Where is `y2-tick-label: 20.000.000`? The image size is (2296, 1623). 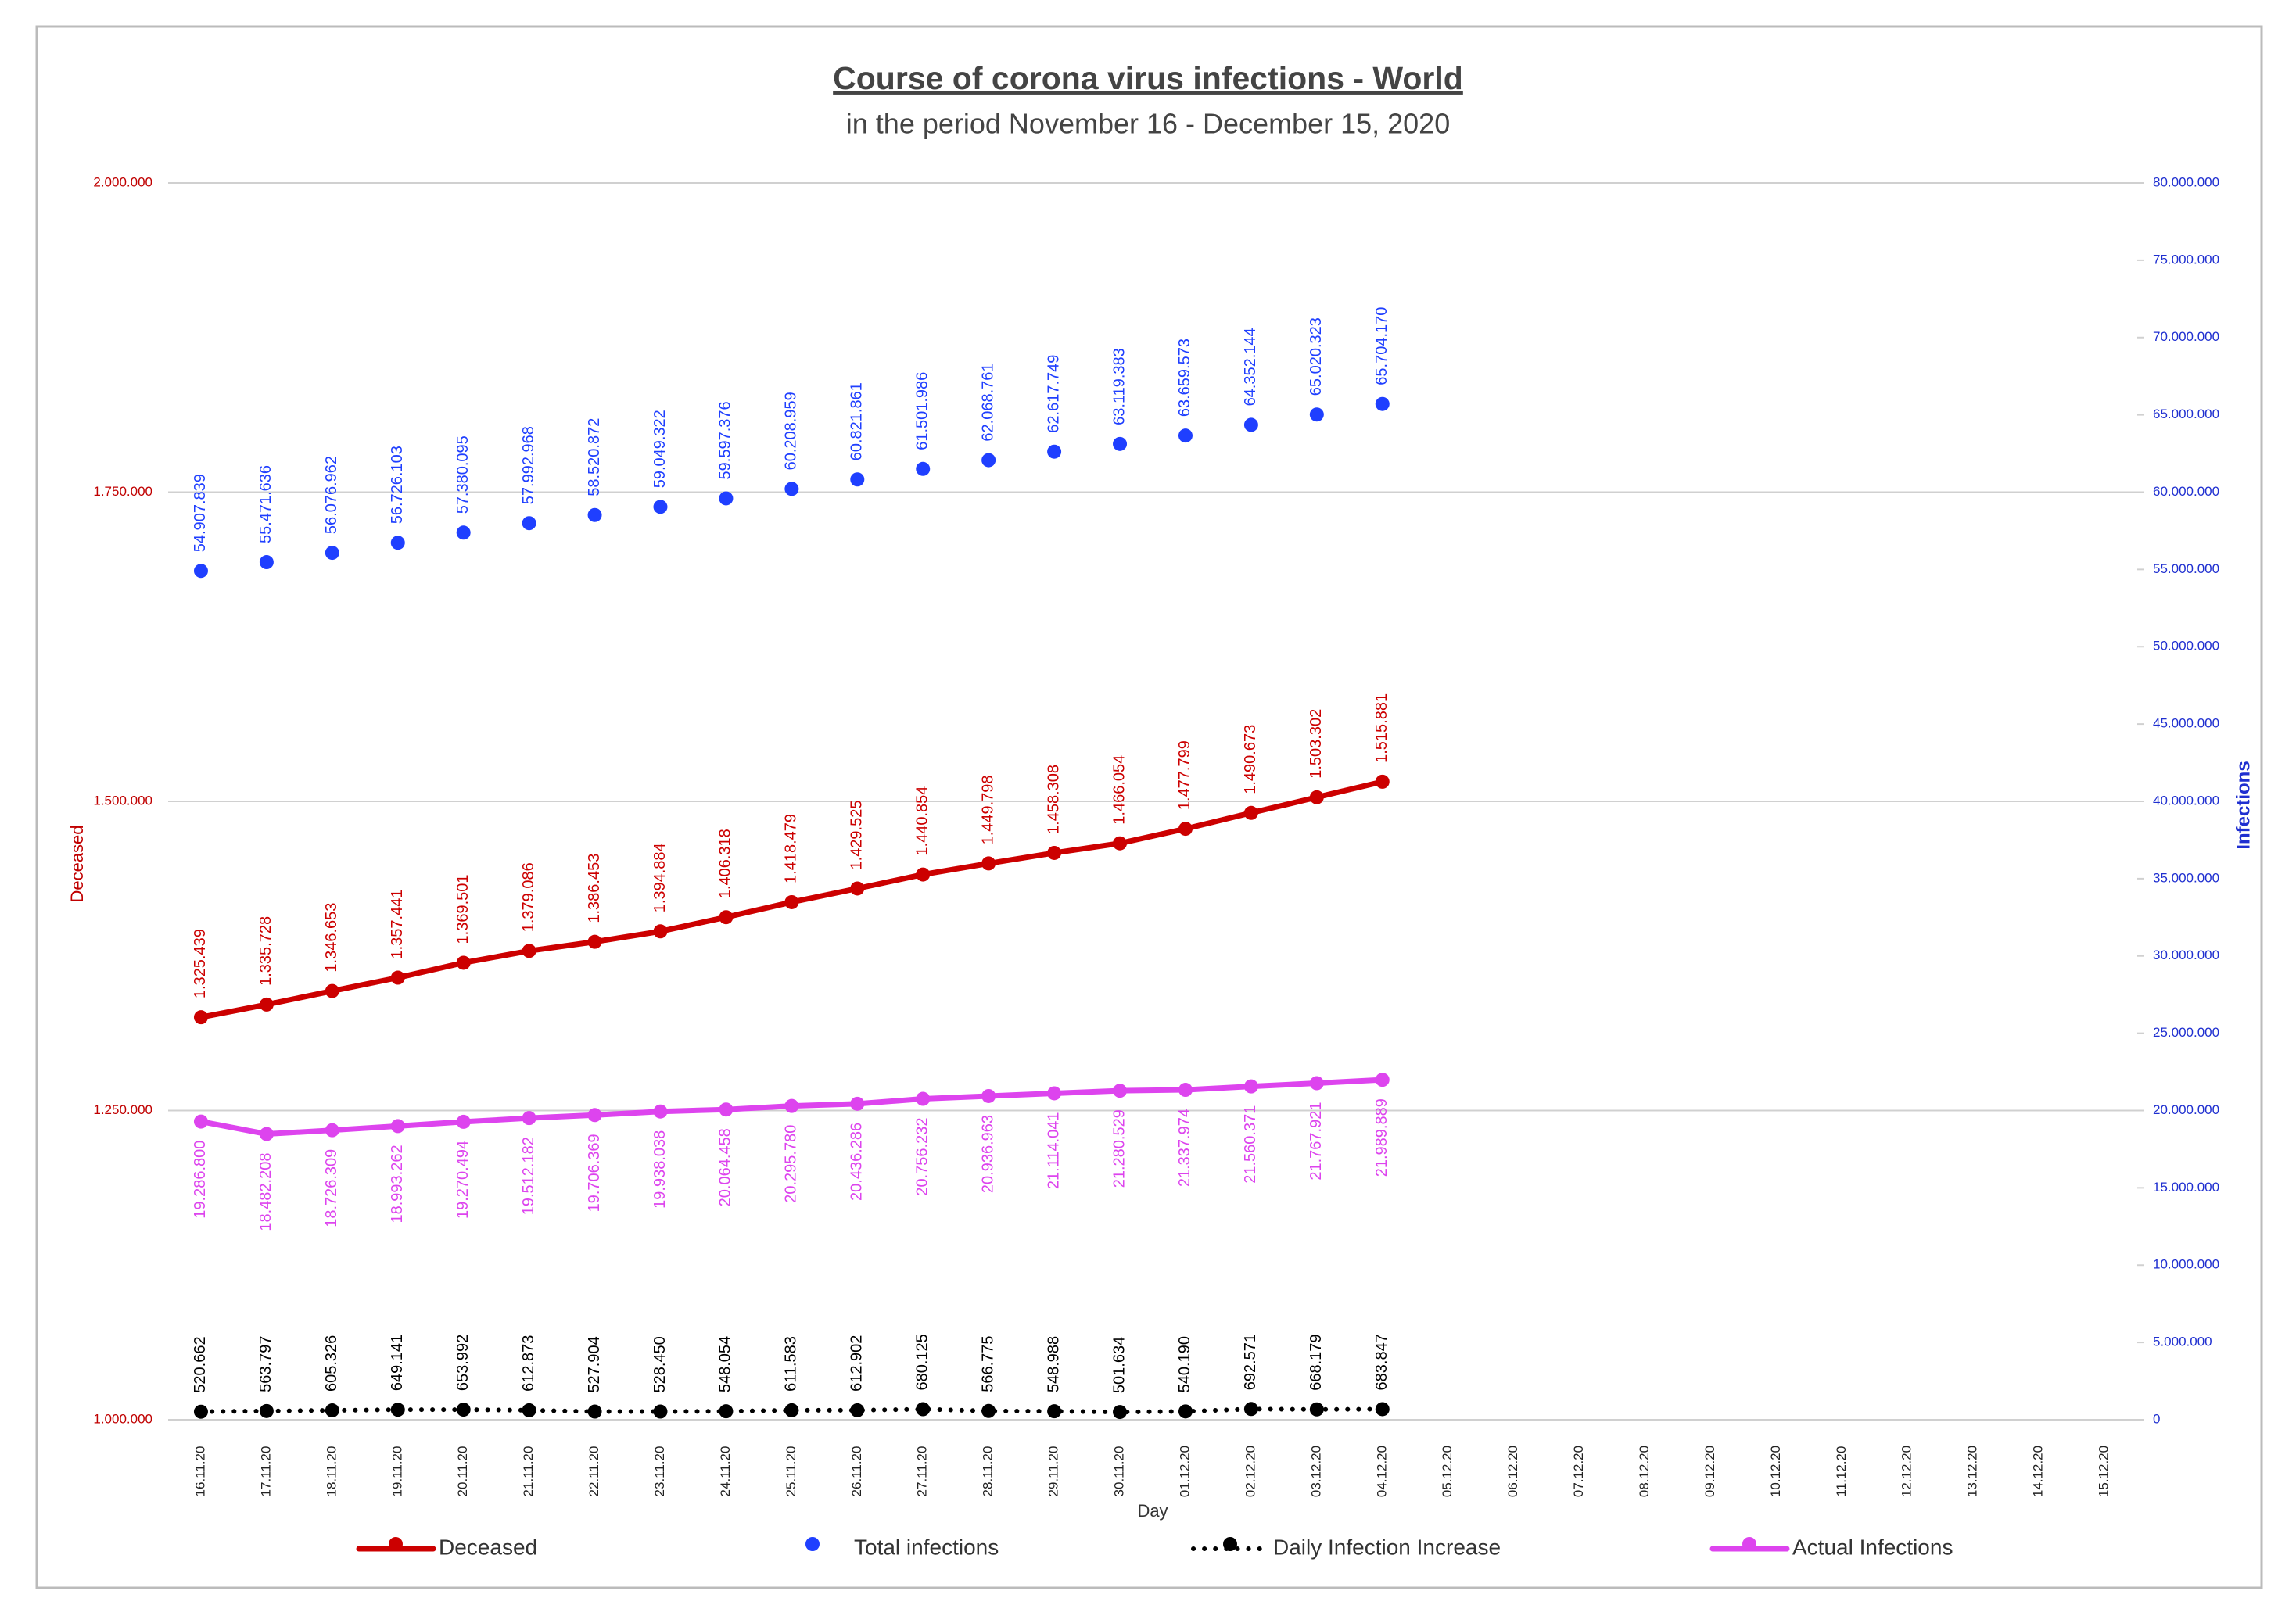
y2-tick-label: 20.000.000 is located at coordinates (2186, 1109).